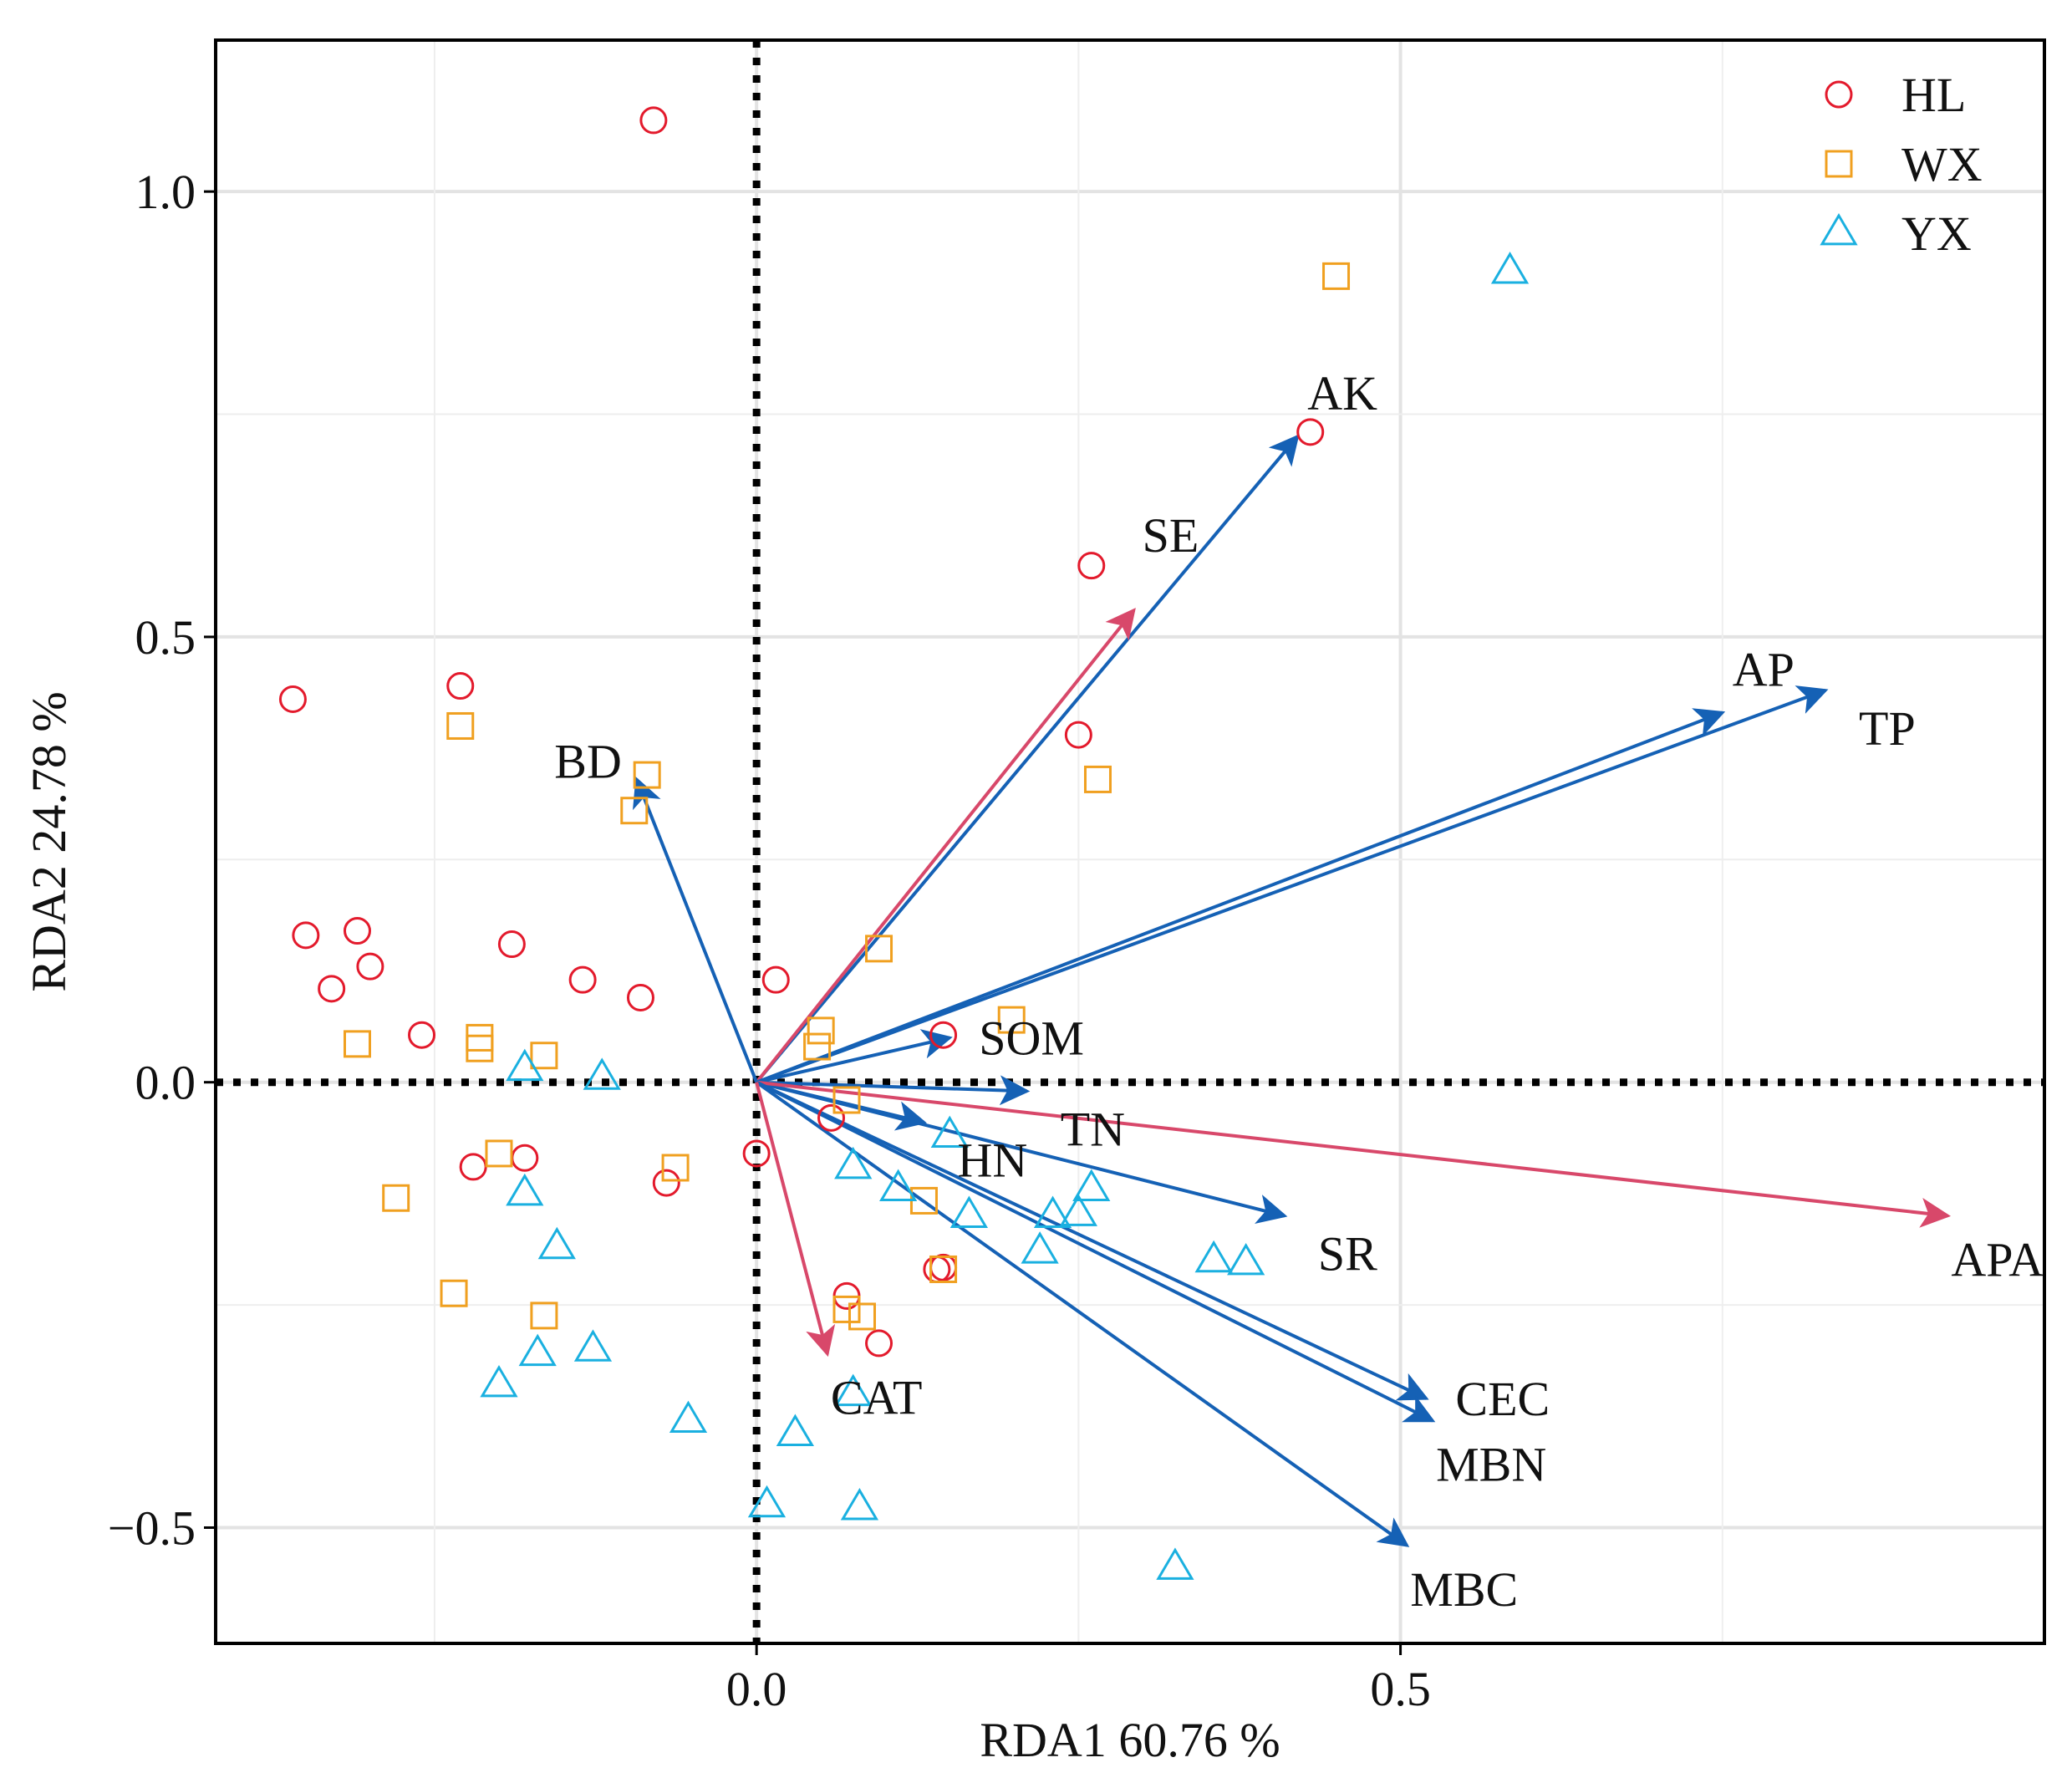 The width and height of the screenshot is (2072, 1783). What do you see at coordinates (854, 1056) in the screenshot?
I see `vector-som` at bounding box center [854, 1056].